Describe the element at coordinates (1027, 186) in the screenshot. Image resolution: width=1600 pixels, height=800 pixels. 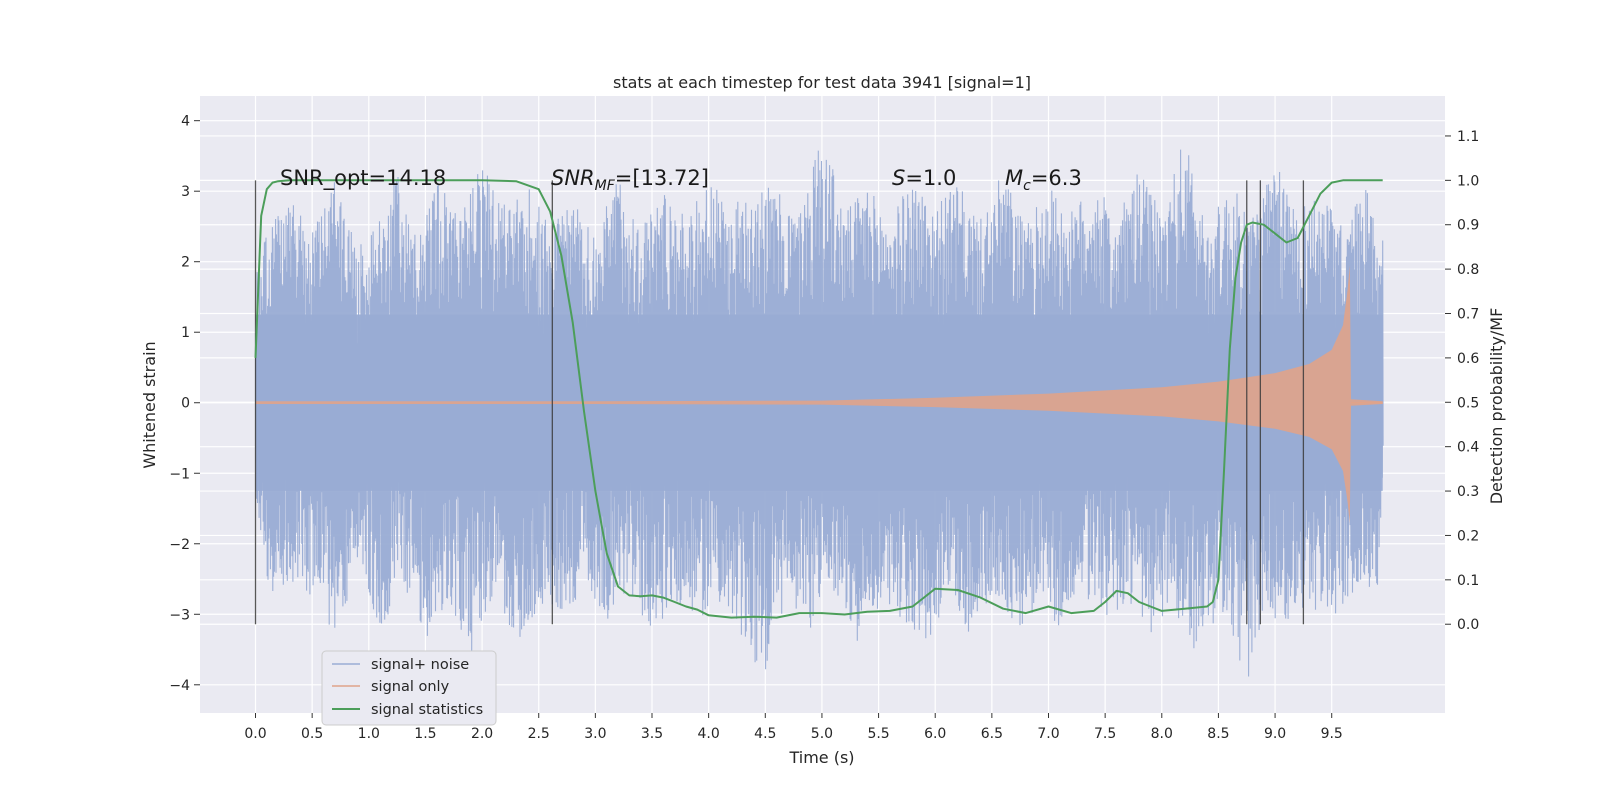
I see `annotation-mc-sub: c` at that location.